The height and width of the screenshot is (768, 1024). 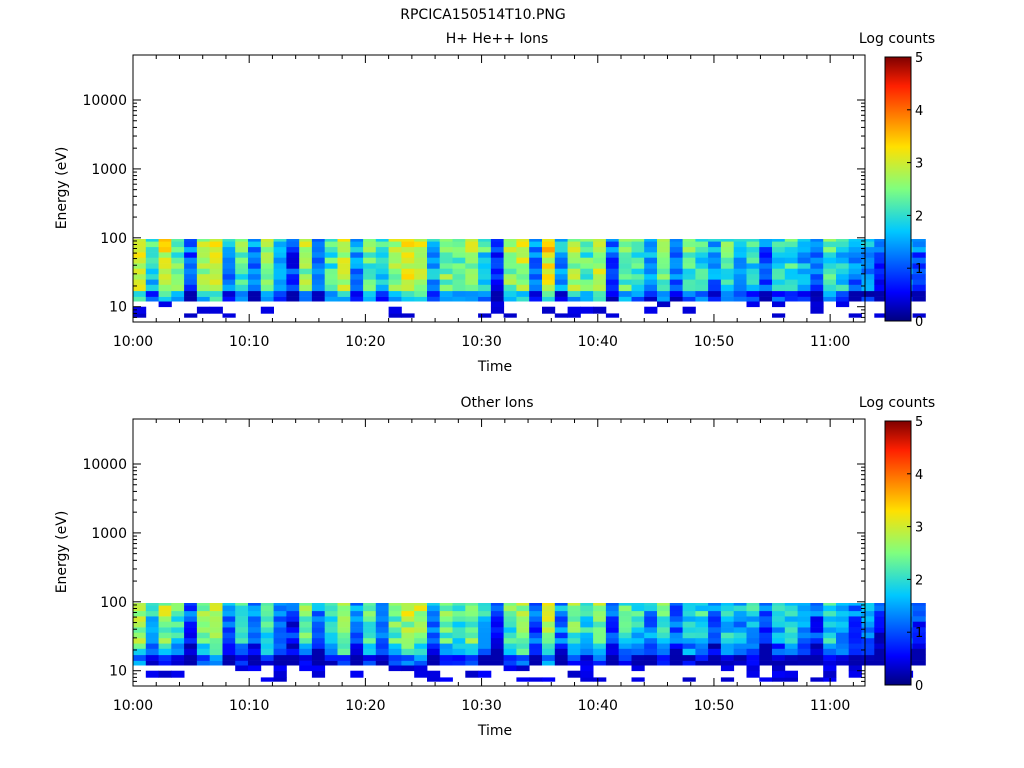 What do you see at coordinates (919, 475) in the screenshot?
I see `colorbar-tick-label: 4` at bounding box center [919, 475].